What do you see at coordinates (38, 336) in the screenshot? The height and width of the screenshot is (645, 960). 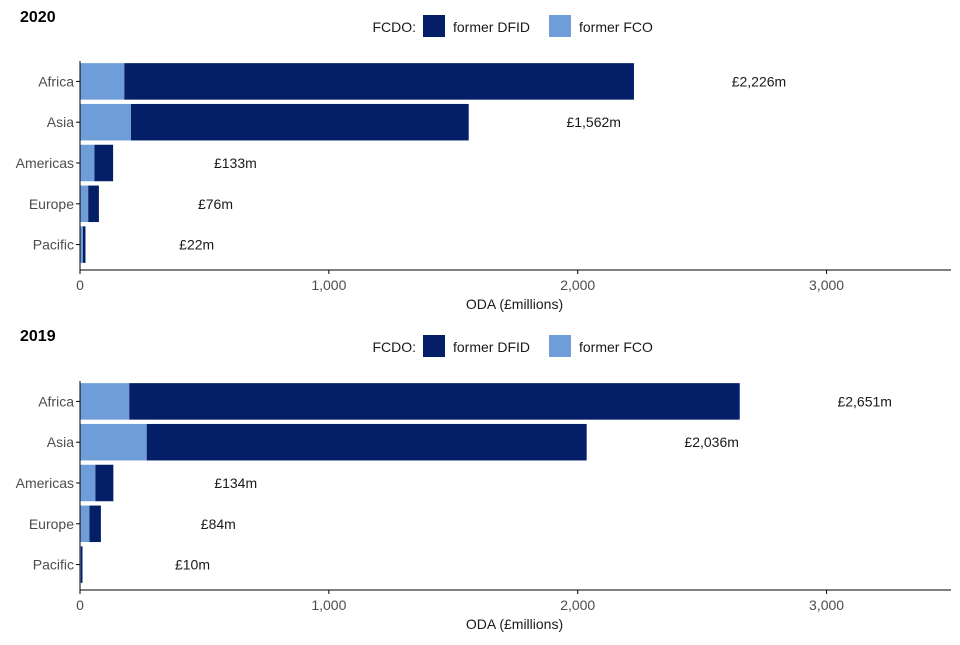 I see `chart-title: 2019` at bounding box center [38, 336].